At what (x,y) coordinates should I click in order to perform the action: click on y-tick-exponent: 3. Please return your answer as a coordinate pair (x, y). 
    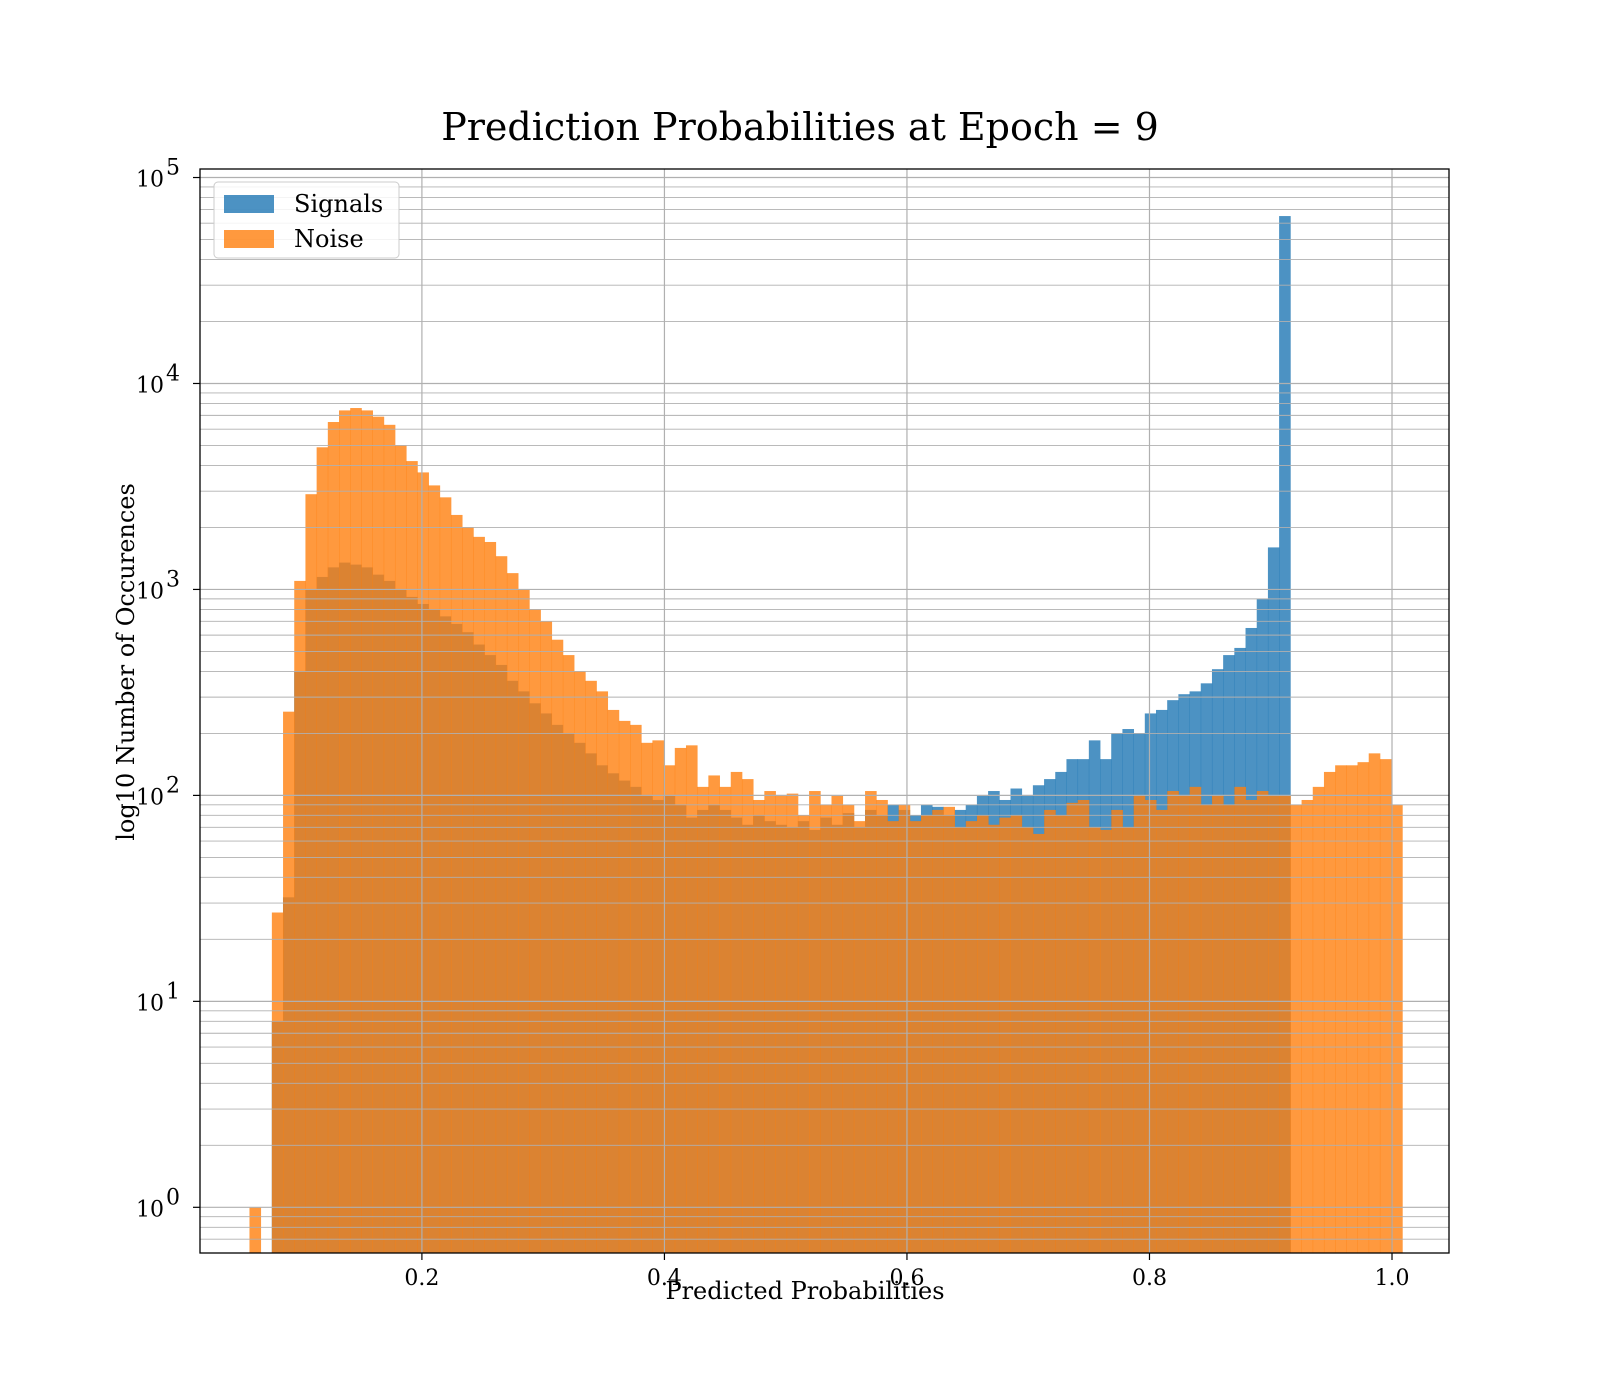
    Looking at the image, I should click on (173, 579).